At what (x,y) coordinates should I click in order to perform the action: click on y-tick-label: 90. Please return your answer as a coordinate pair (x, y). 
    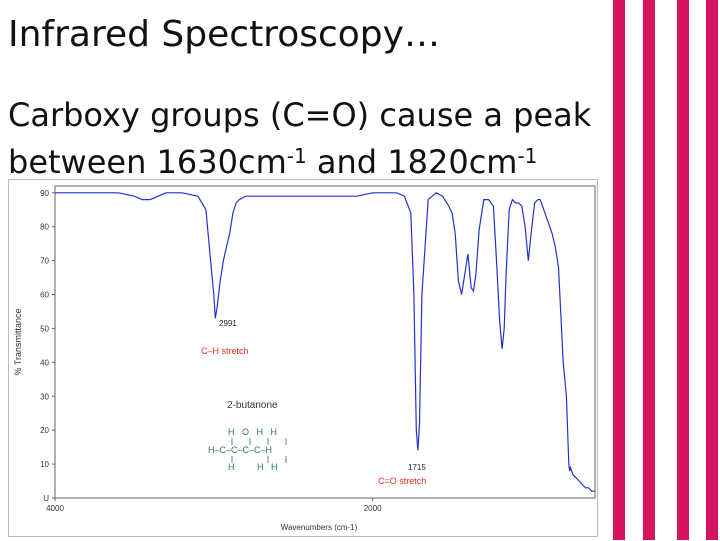
    Looking at the image, I should click on (44, 193).